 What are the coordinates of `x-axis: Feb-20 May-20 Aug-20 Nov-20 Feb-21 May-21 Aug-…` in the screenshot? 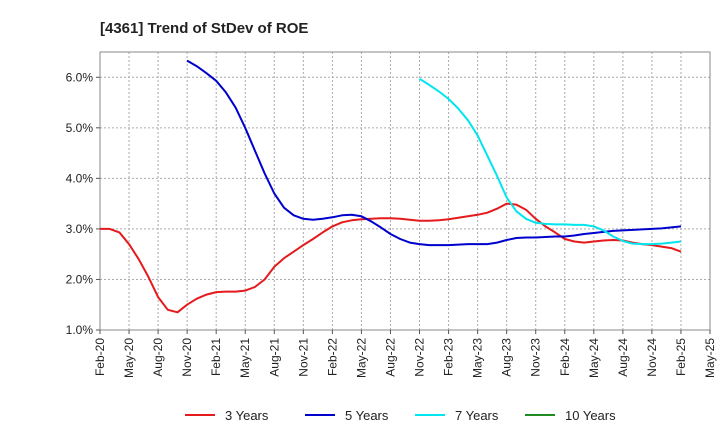 It's located at (405, 354).